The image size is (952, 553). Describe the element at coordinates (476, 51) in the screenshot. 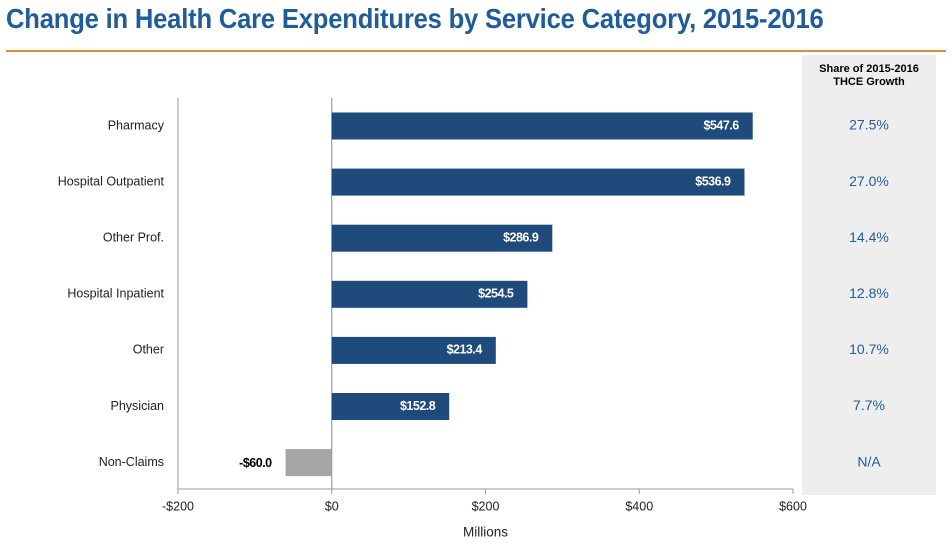

I see `title-divider` at that location.